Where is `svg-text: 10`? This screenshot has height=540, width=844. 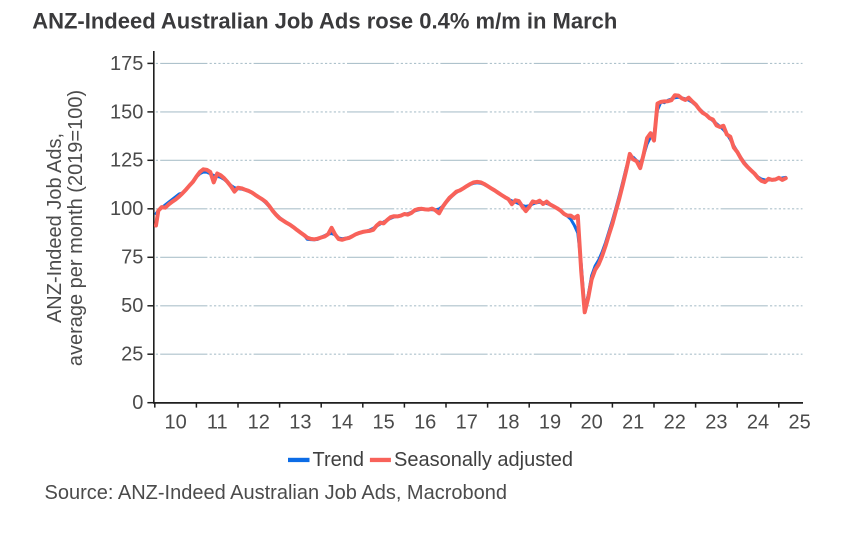 svg-text: 10 is located at coordinates (175, 423).